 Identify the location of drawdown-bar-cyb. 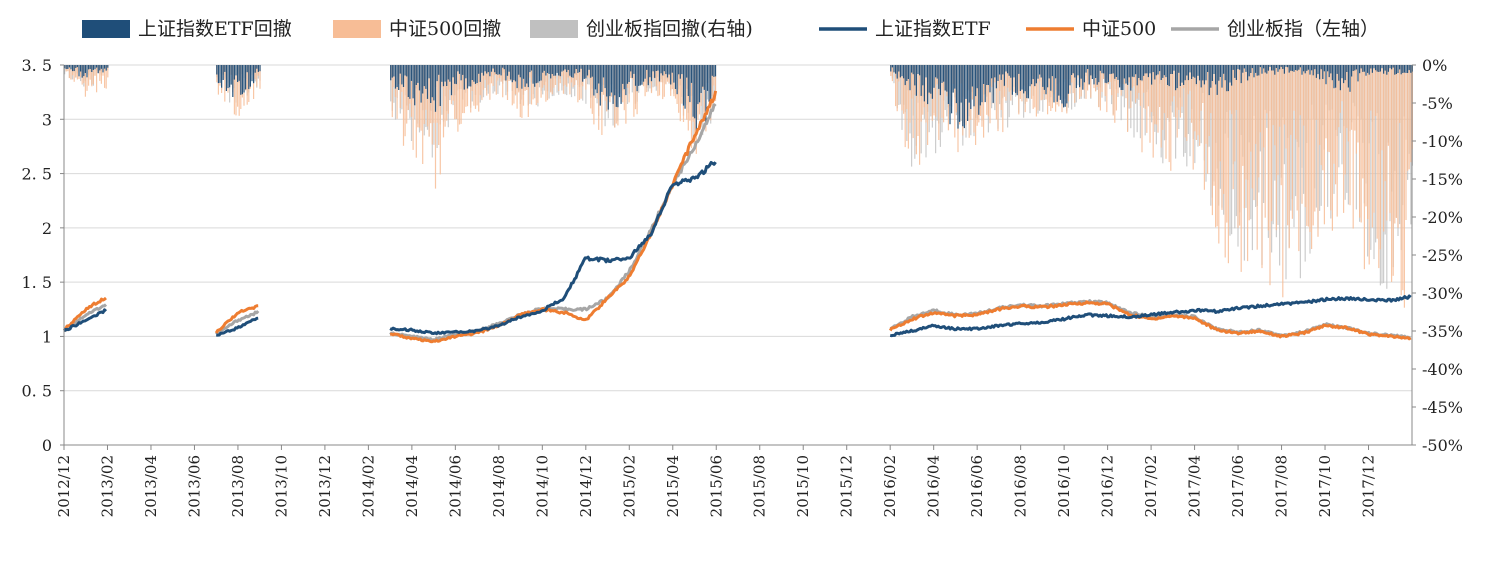
(1232, 150).